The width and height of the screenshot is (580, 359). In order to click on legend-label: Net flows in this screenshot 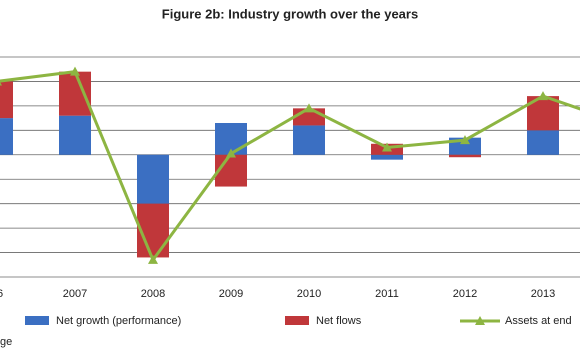, I will do `click(339, 321)`.